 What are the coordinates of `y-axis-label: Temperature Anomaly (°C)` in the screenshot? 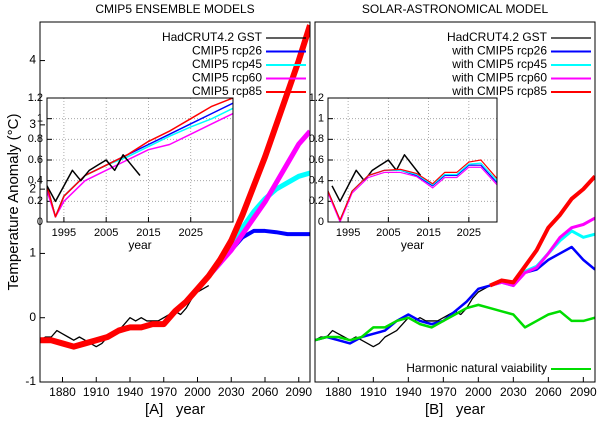 It's located at (13, 202).